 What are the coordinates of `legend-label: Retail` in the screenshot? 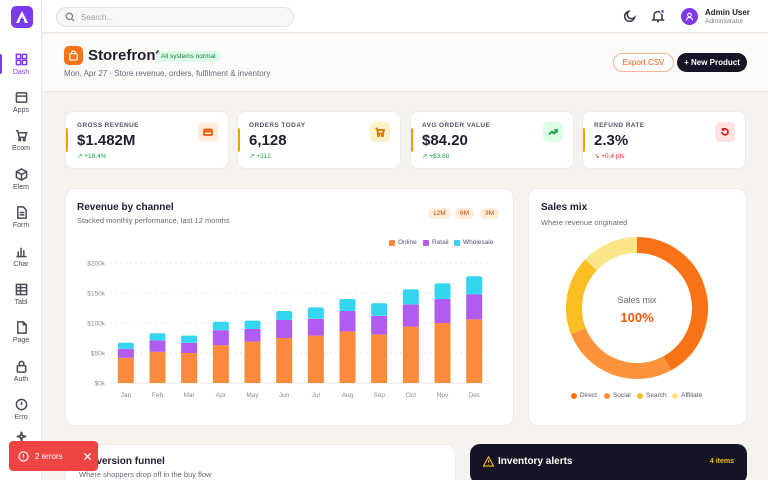 It's located at (440, 242).